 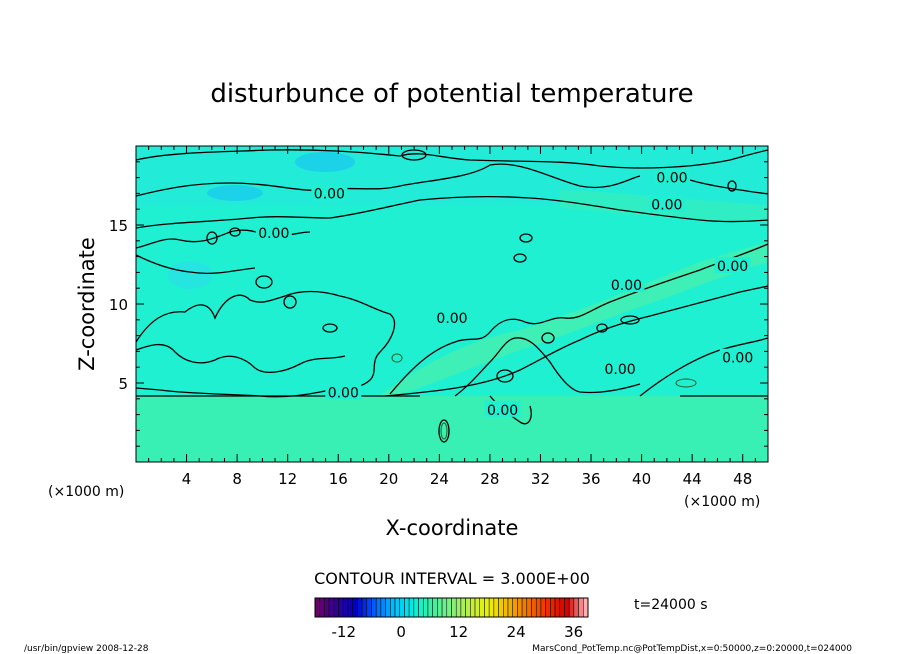 I want to click on x-tick-label: 28, so click(x=489, y=479).